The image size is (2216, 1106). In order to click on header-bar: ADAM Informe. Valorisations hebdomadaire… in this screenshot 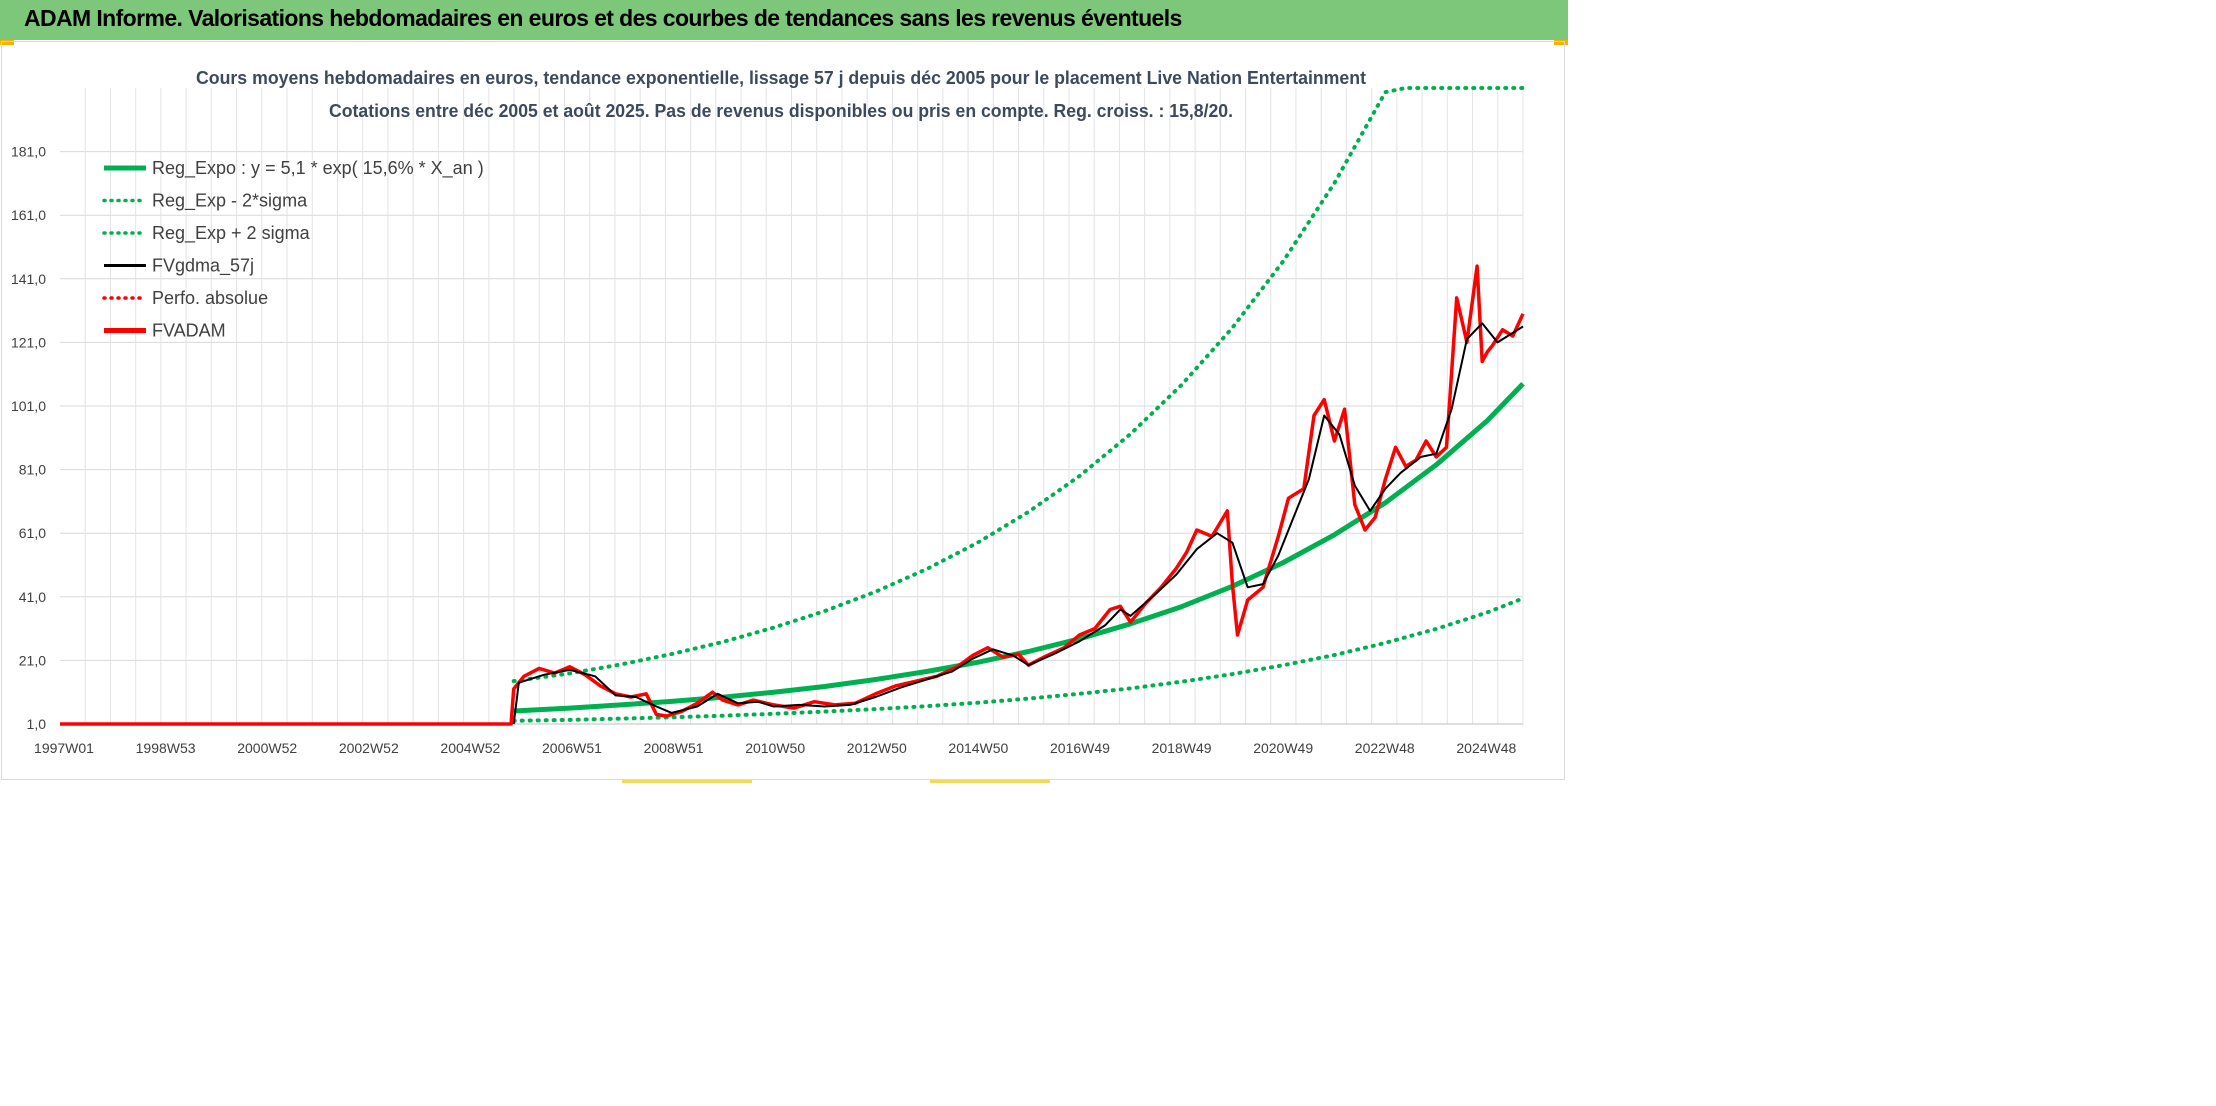, I will do `click(784, 20)`.